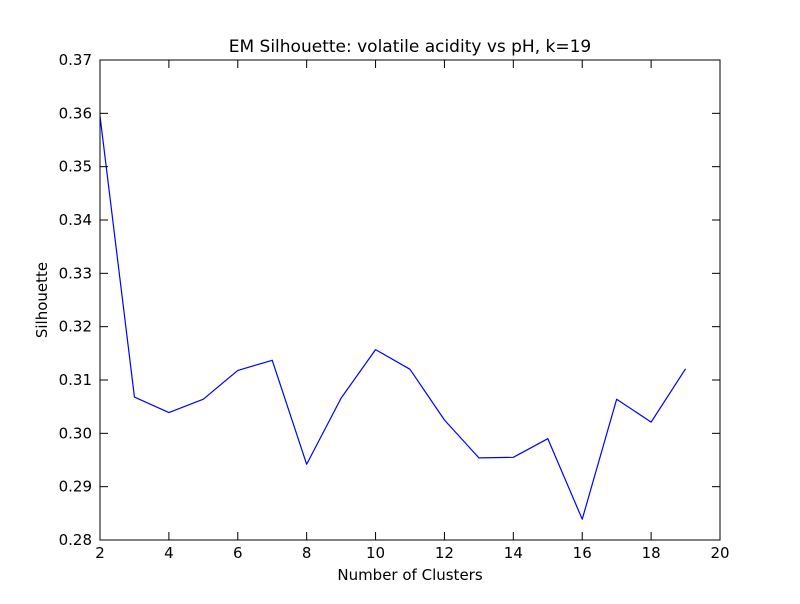 This screenshot has height=604, width=800. Describe the element at coordinates (169, 553) in the screenshot. I see `x-tick-label: 4` at that location.